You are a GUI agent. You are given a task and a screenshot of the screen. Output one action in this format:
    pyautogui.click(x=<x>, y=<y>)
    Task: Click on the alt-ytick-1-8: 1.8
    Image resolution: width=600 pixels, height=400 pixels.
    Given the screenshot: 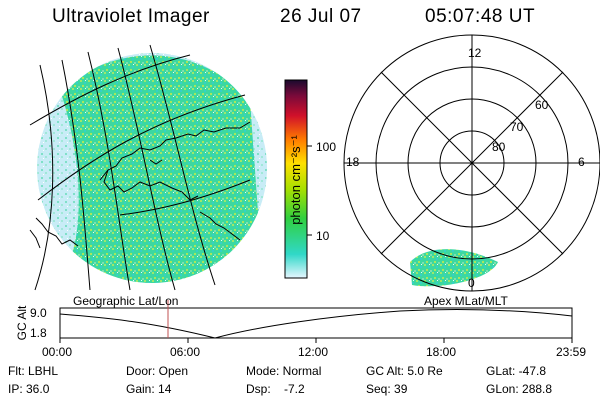 What is the action you would take?
    pyautogui.click(x=38, y=333)
    